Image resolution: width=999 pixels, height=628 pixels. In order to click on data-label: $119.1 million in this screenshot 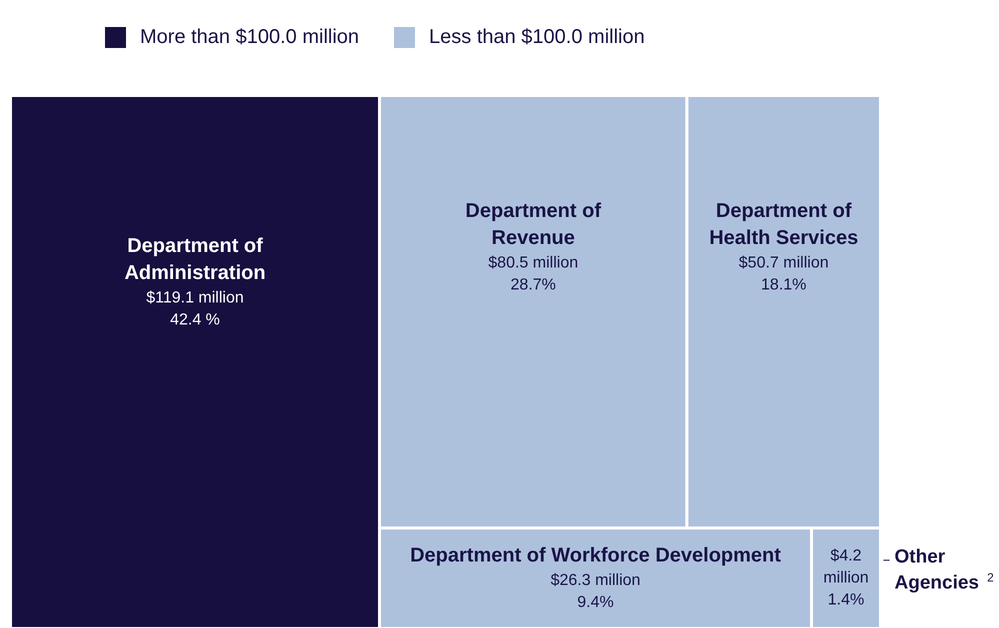, I will do `click(195, 298)`.